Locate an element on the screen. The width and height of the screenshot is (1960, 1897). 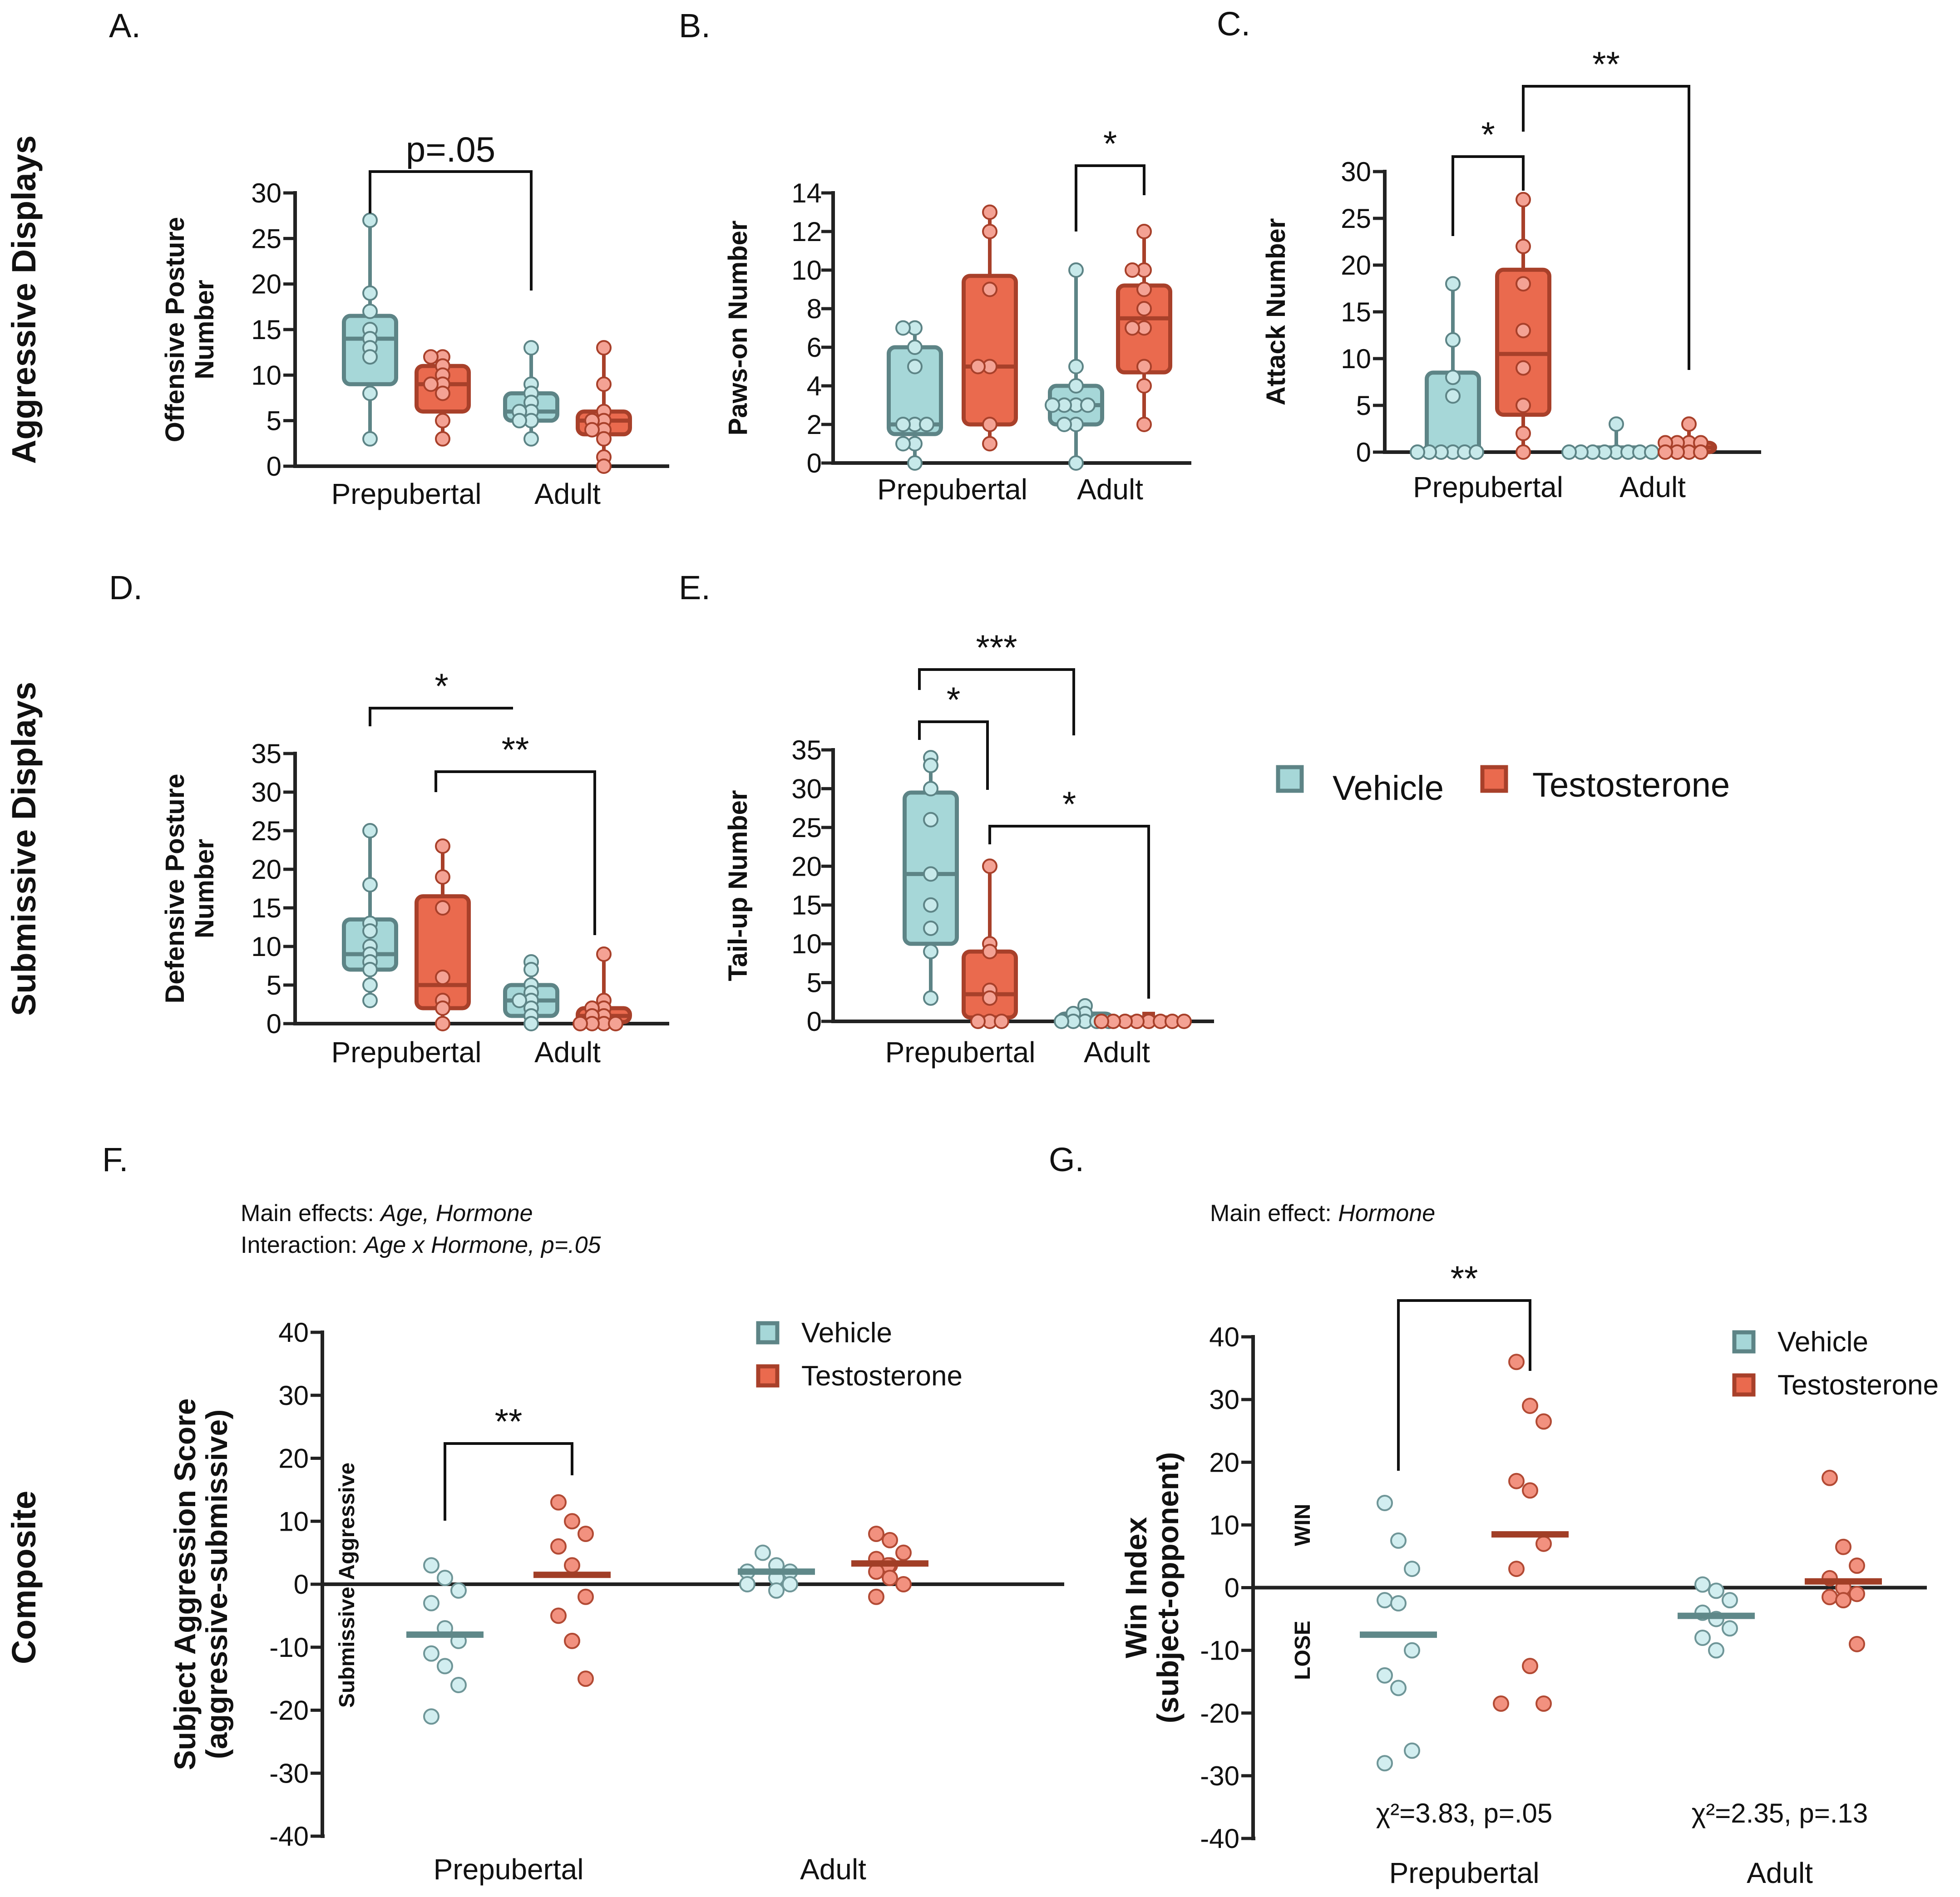
y-axis-label: Subject Aggression Score is located at coordinates (185, 1584).